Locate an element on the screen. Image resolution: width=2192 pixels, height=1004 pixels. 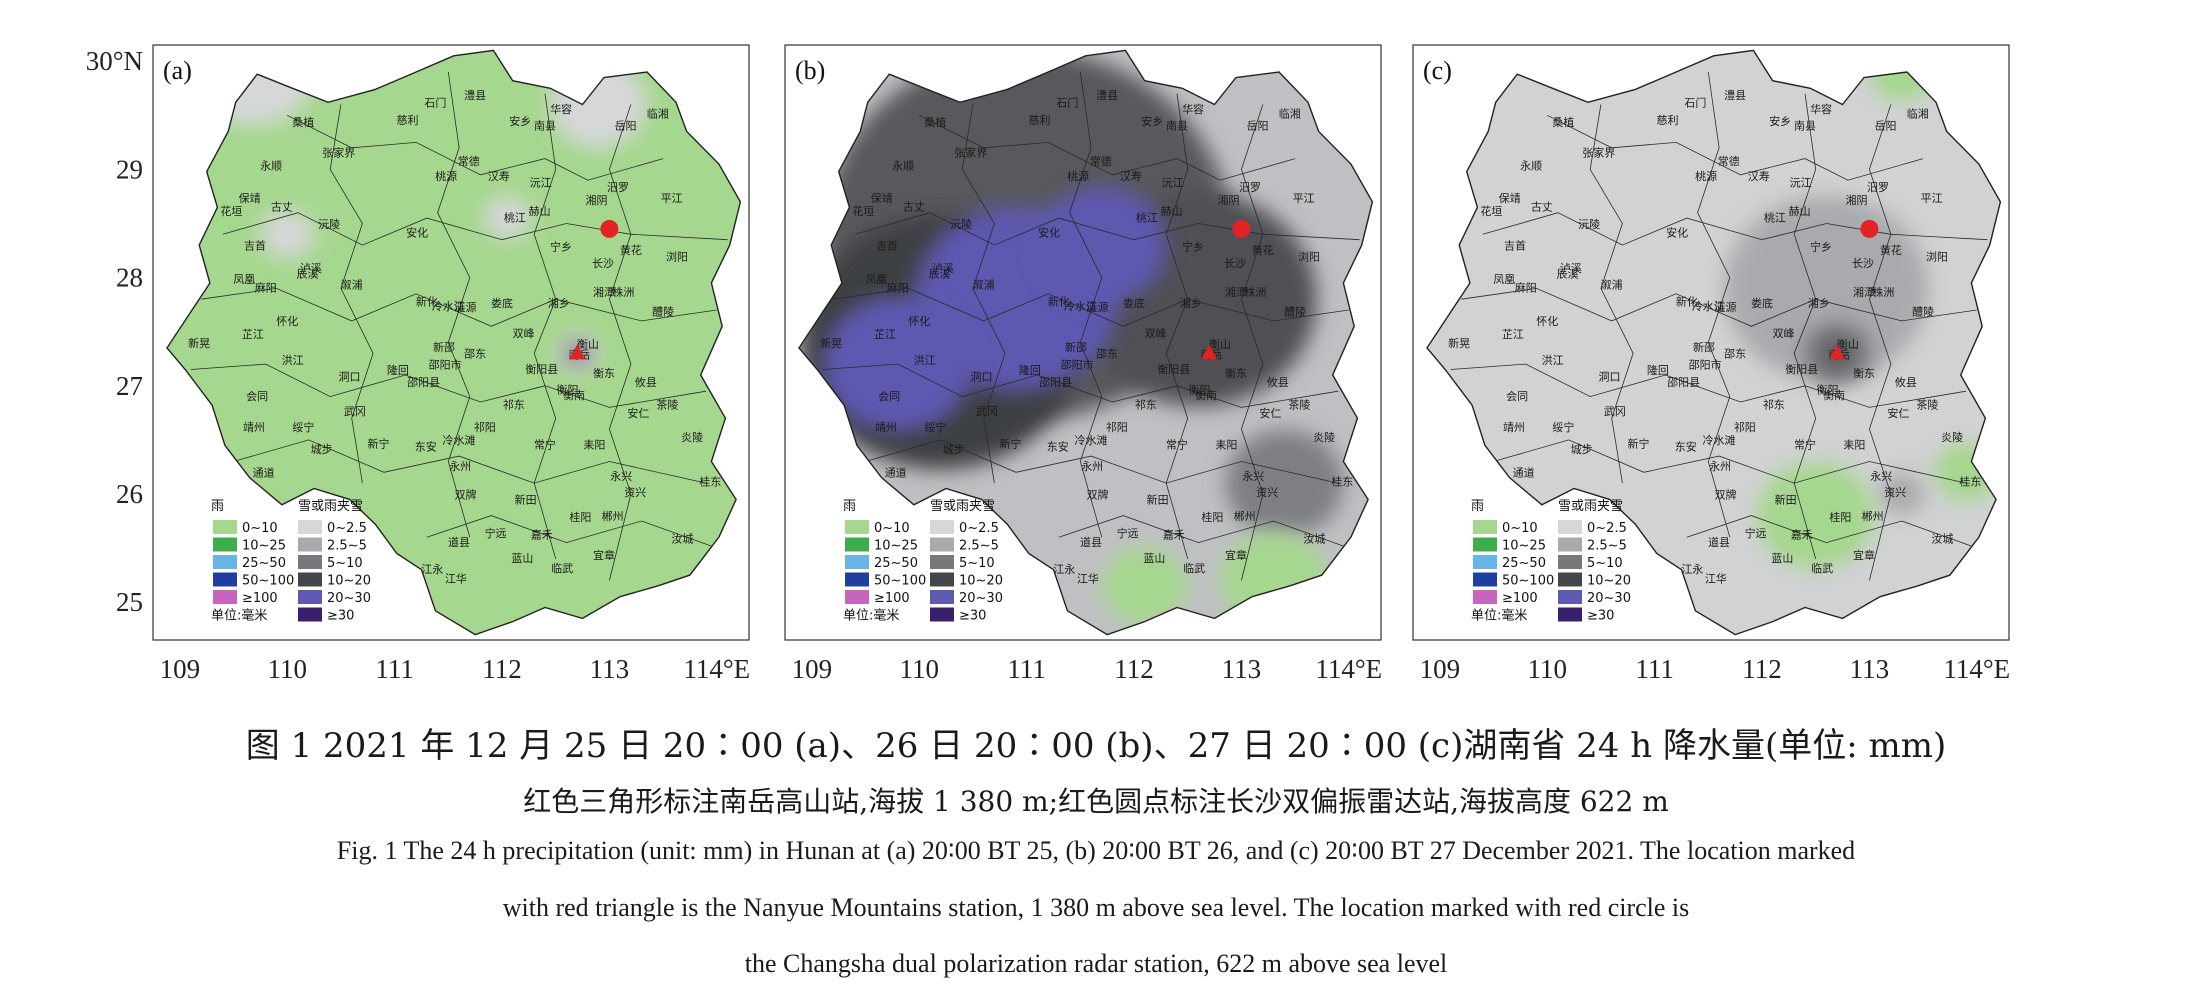
city-label: 邵阳市 is located at coordinates (445, 364).